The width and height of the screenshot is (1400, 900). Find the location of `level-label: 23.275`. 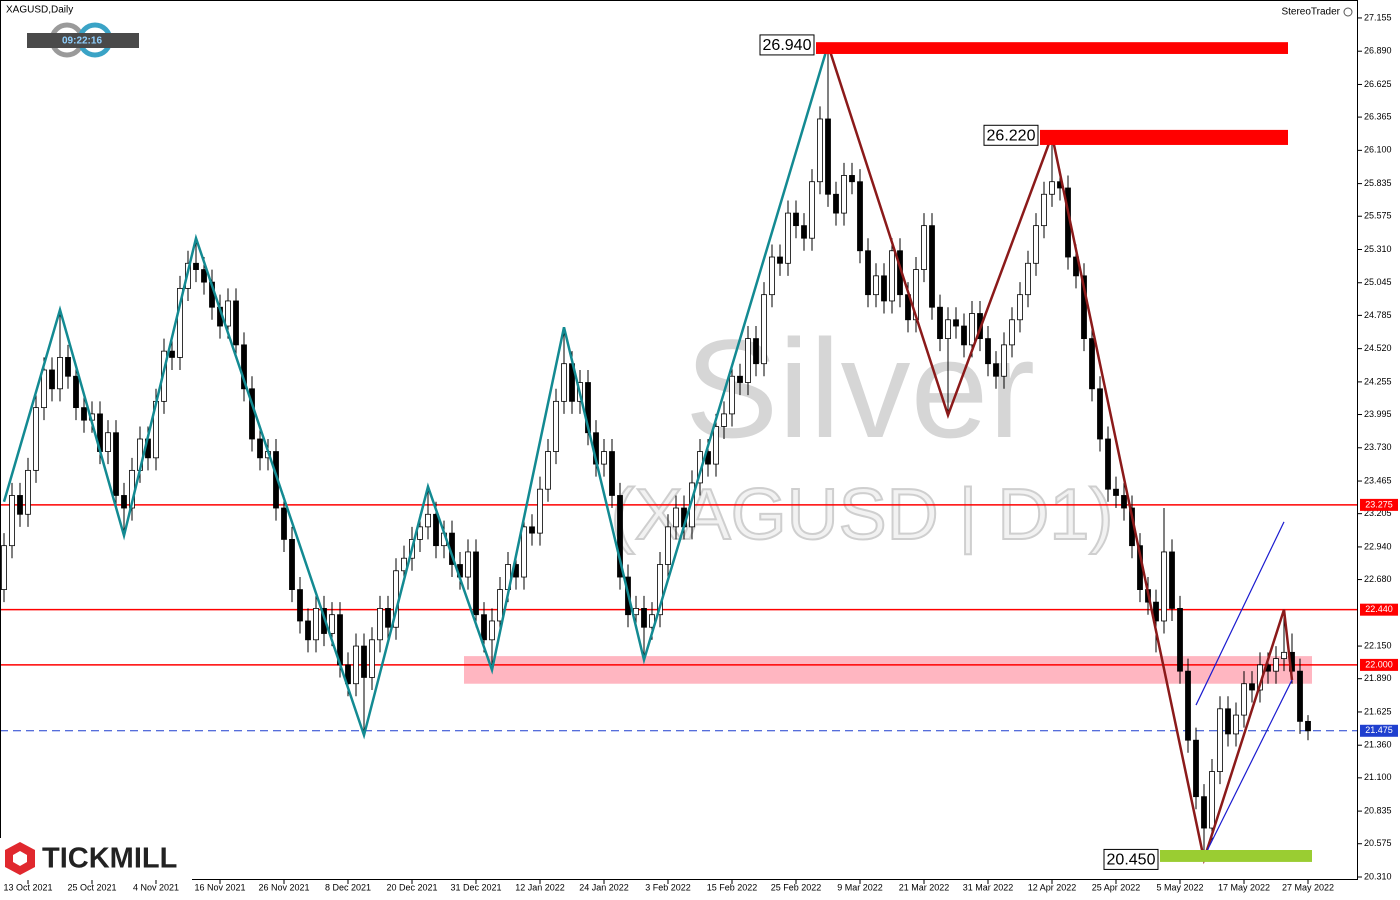

level-label: 23.275 is located at coordinates (1379, 504).